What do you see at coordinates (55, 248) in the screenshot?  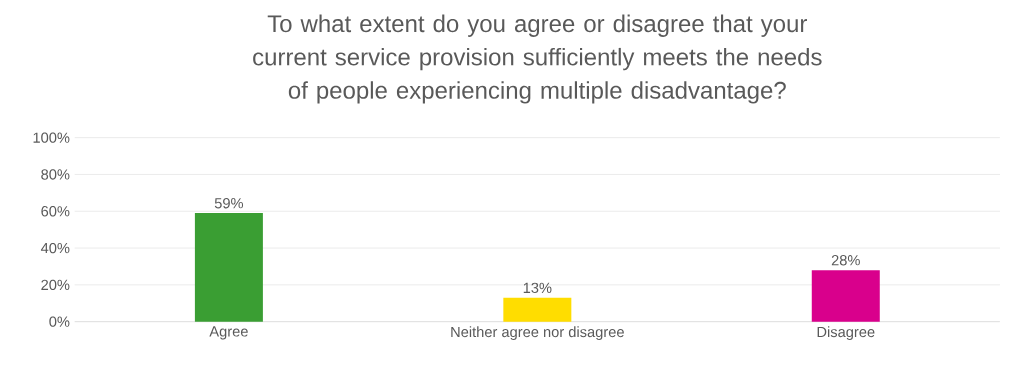 I see `y-tick-label: 40%` at bounding box center [55, 248].